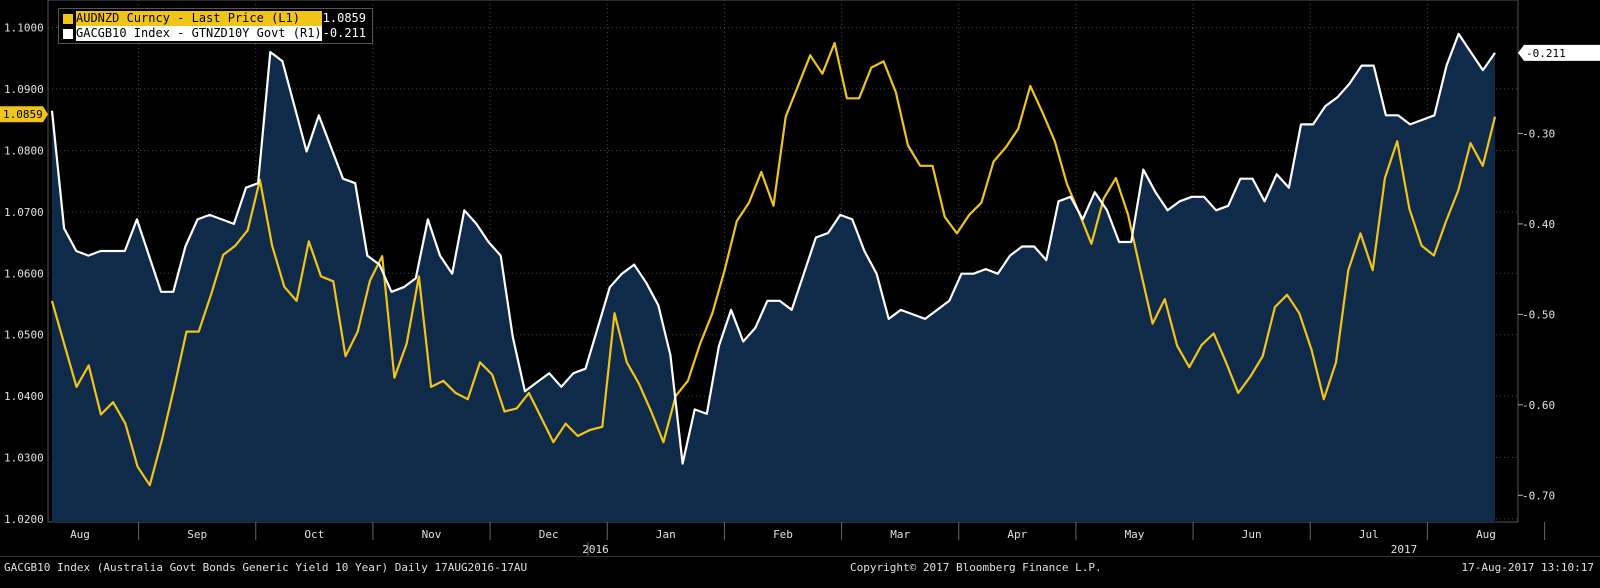 The width and height of the screenshot is (1600, 588). I want to click on last-value-tag-left: 1.0859, so click(24, 114).